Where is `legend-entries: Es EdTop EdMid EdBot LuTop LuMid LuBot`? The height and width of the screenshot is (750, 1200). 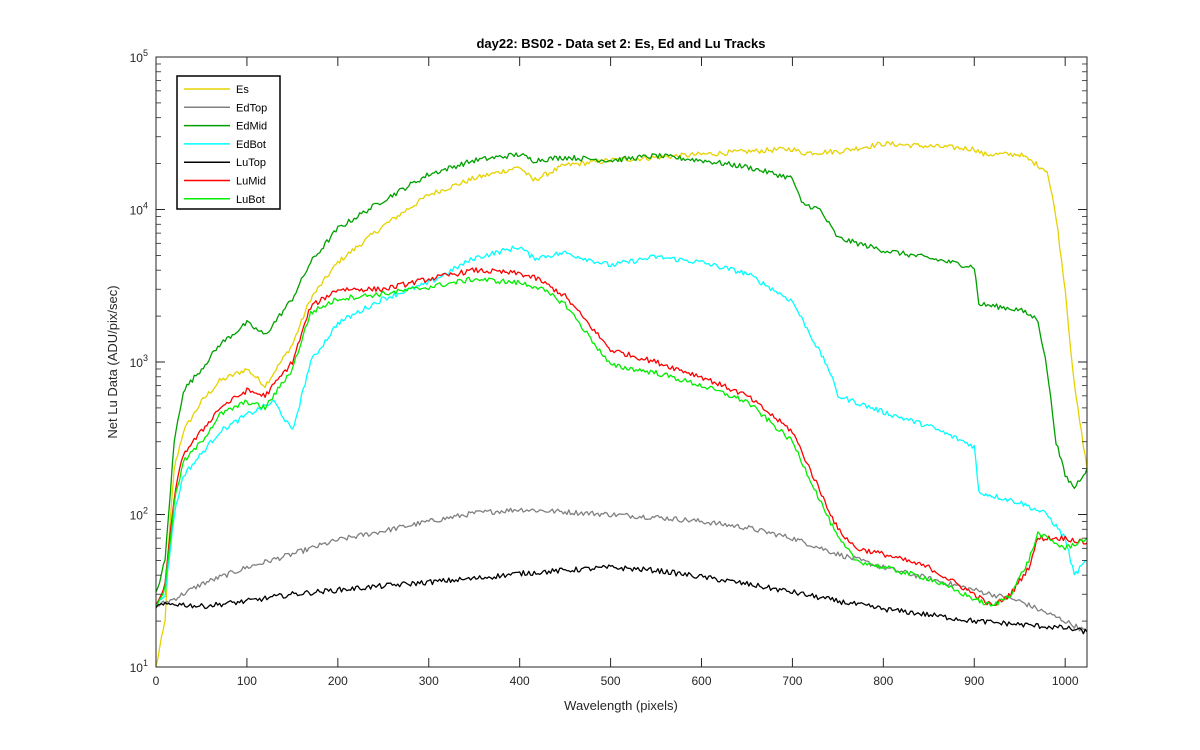
legend-entries: Es EdTop EdMid EdBot LuTop LuMid LuBot is located at coordinates (225, 145).